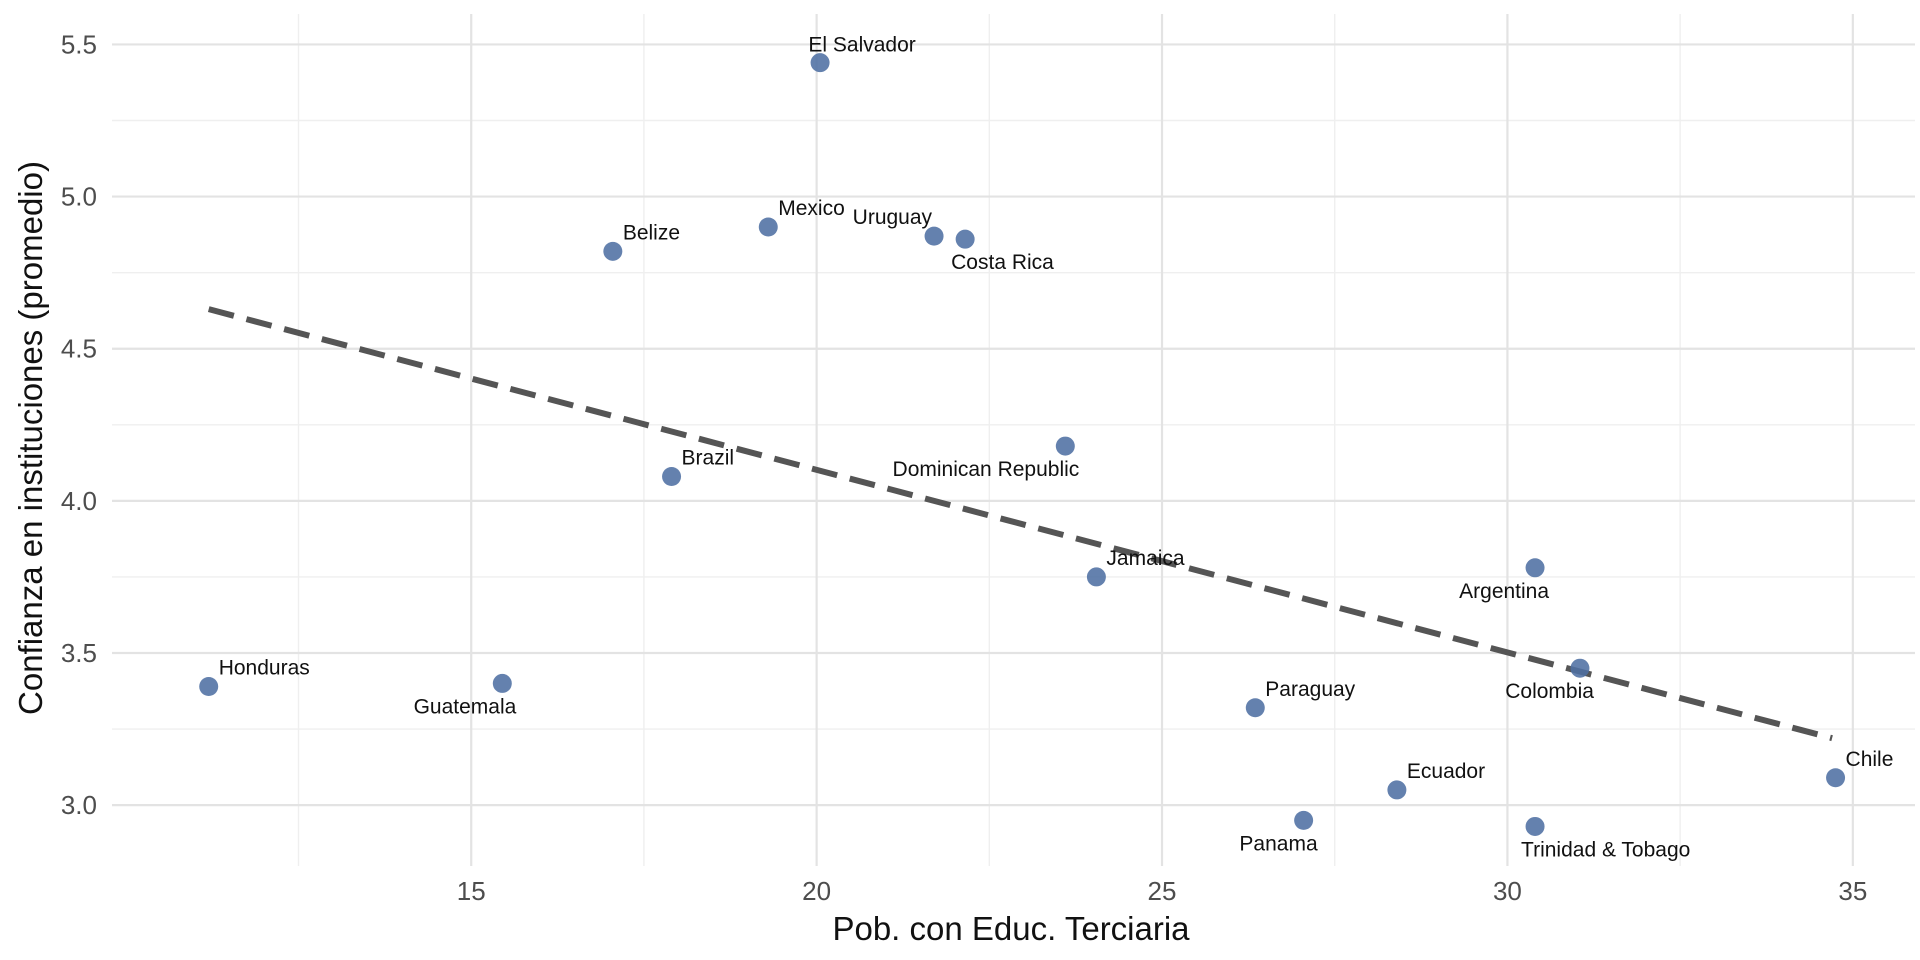  Describe the element at coordinates (79, 501) in the screenshot. I see `y-tick-label: 4.0` at that location.